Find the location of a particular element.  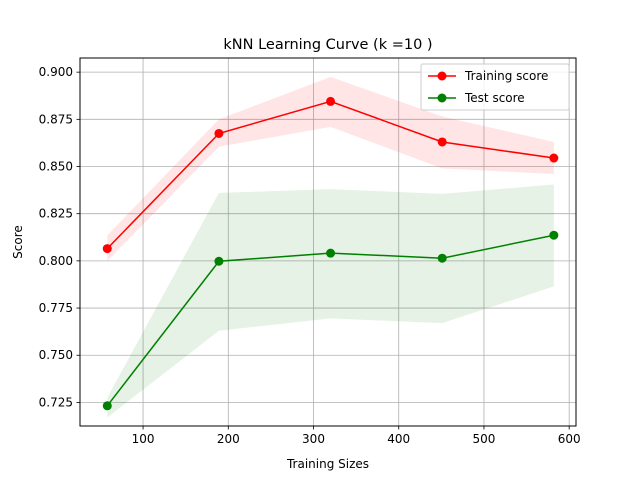

legend: Training score Test score is located at coordinates (495, 87).